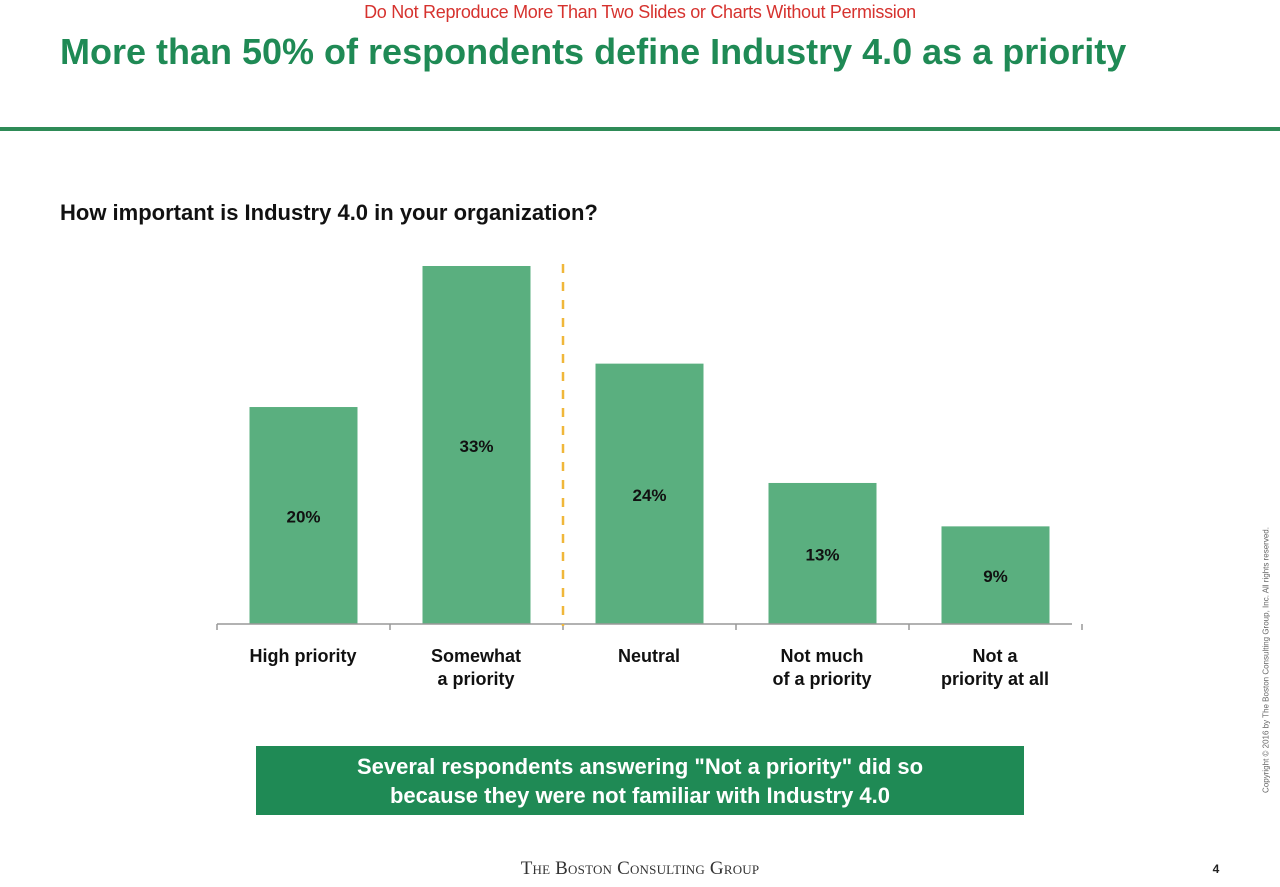  I want to click on x-category-label: Neutral, so click(648, 656).